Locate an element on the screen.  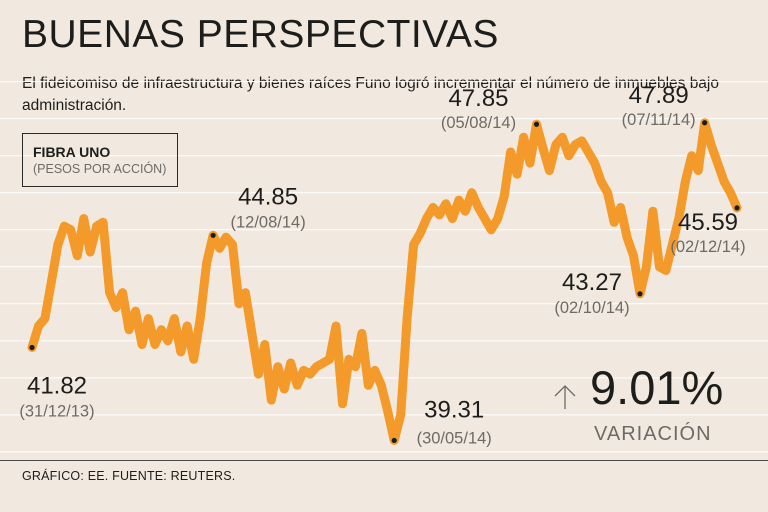
annotation-date: (02/10/14) is located at coordinates (591, 308).